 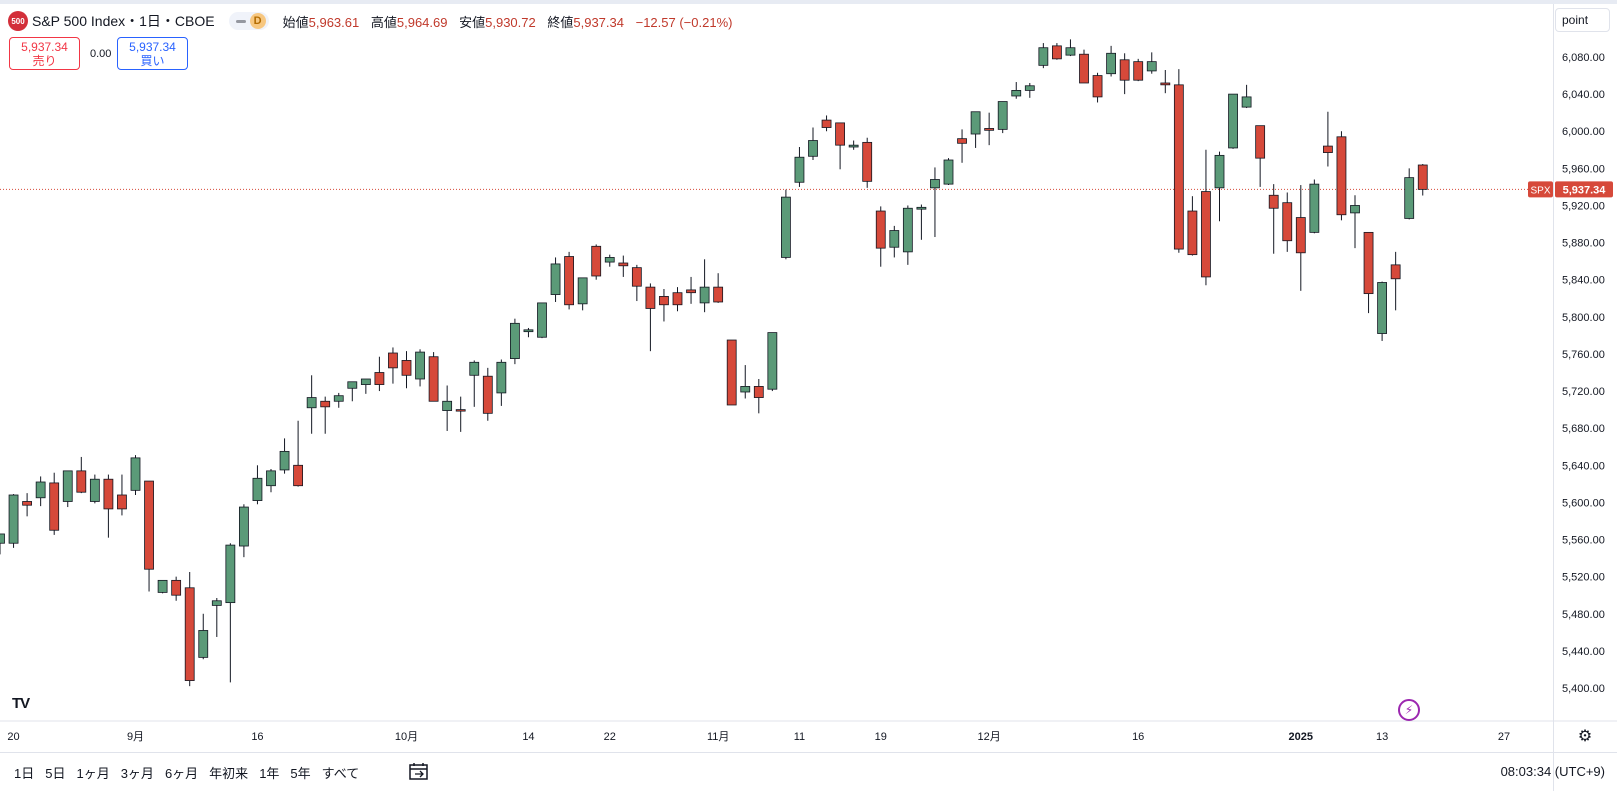 I want to click on delayed-badge: D, so click(x=257, y=21).